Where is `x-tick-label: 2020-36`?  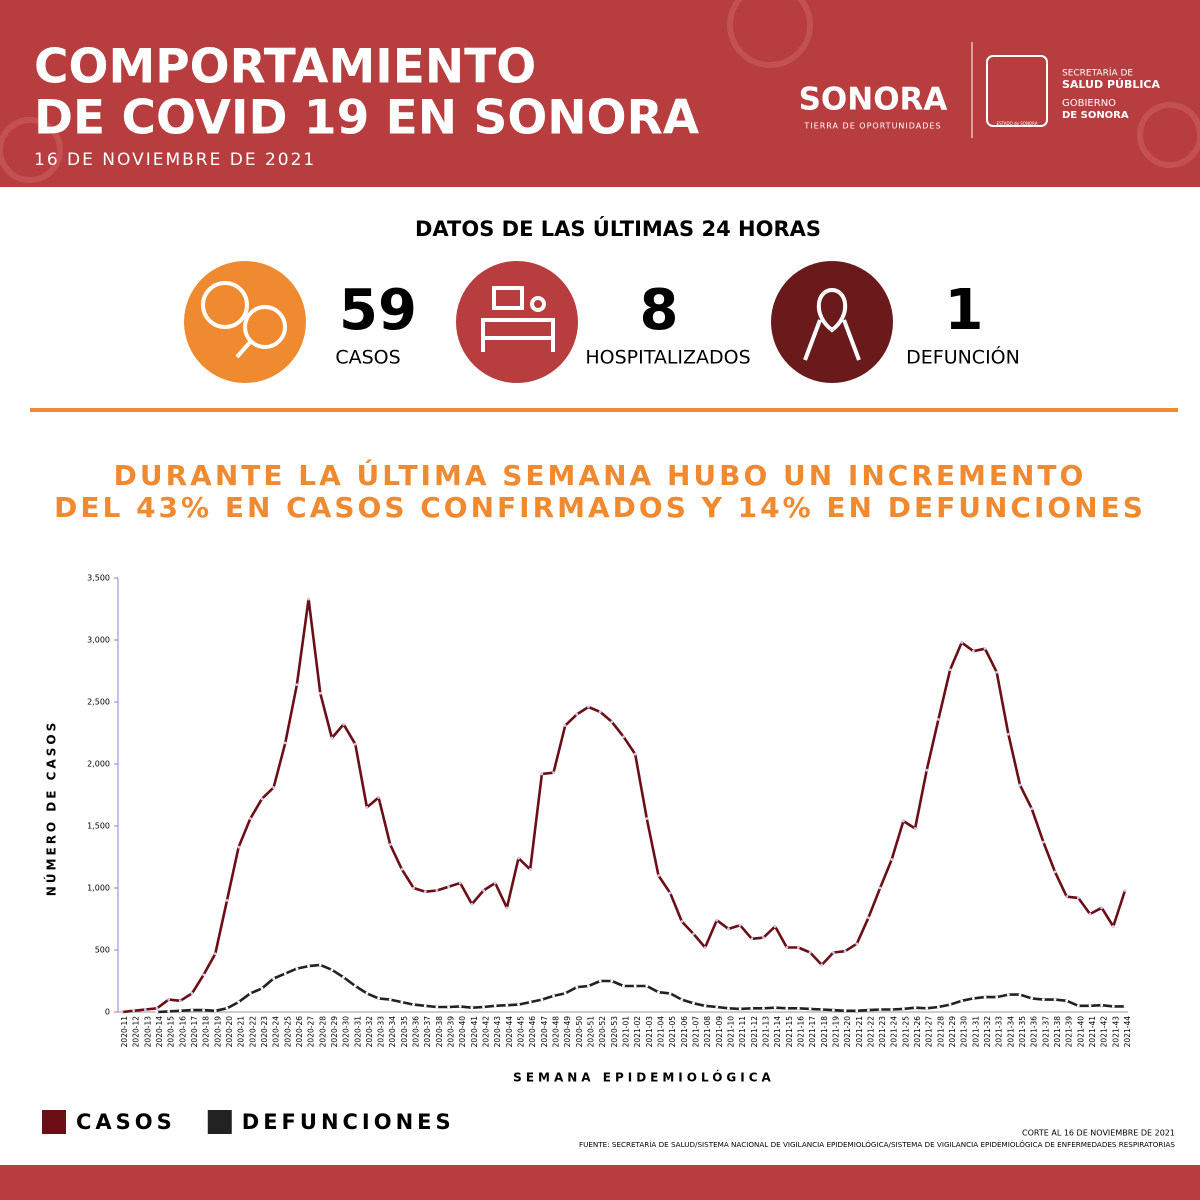
x-tick-label: 2020-36 is located at coordinates (416, 1032).